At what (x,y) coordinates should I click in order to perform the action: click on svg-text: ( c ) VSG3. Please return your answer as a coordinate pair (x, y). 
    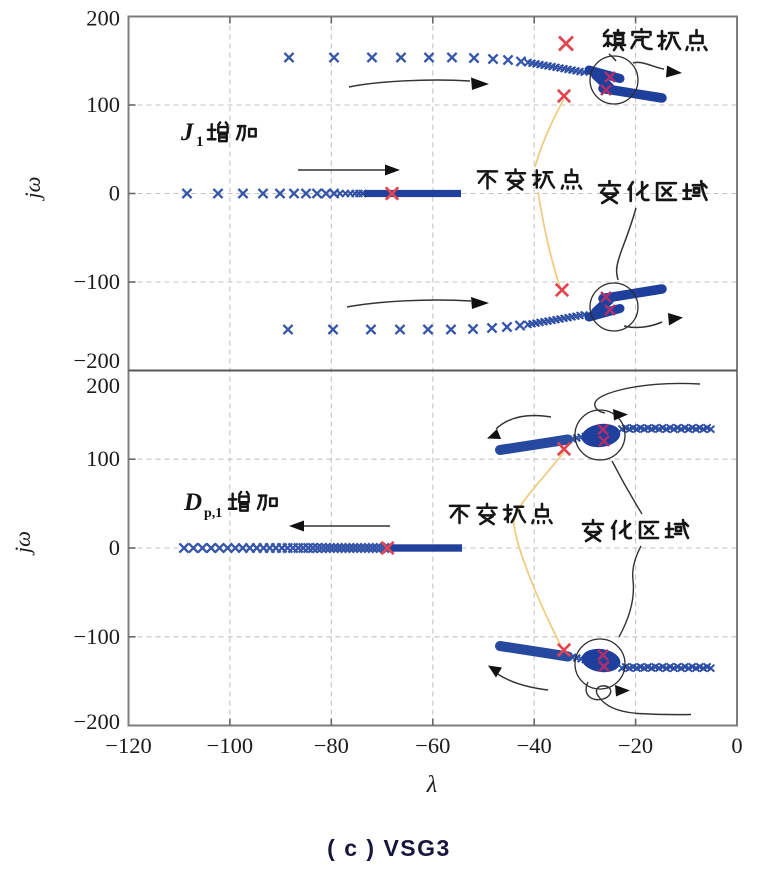
    Looking at the image, I should click on (389, 848).